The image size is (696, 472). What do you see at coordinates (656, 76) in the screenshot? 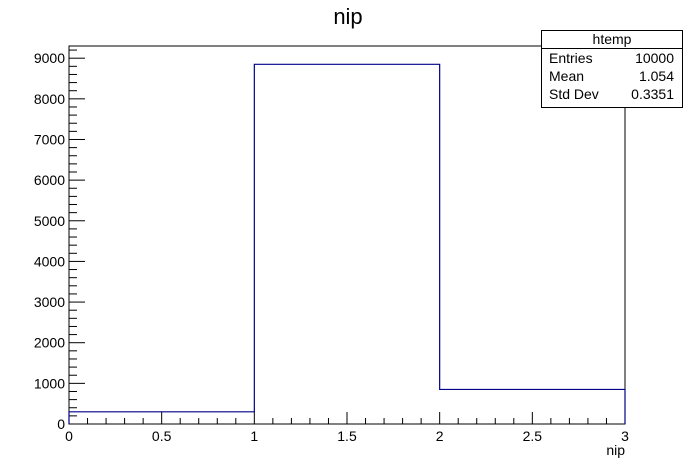
I see `stats-value: 1.054` at bounding box center [656, 76].